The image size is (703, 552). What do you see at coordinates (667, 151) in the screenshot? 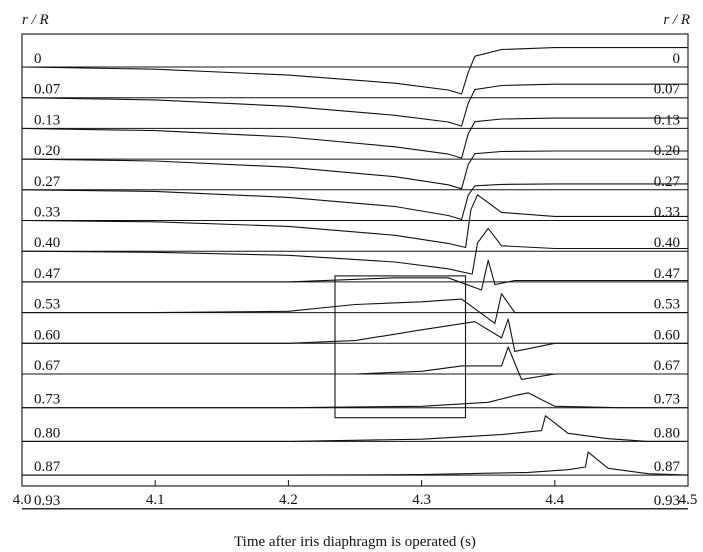
I see `row-label-right-3: 0.20` at bounding box center [667, 151].